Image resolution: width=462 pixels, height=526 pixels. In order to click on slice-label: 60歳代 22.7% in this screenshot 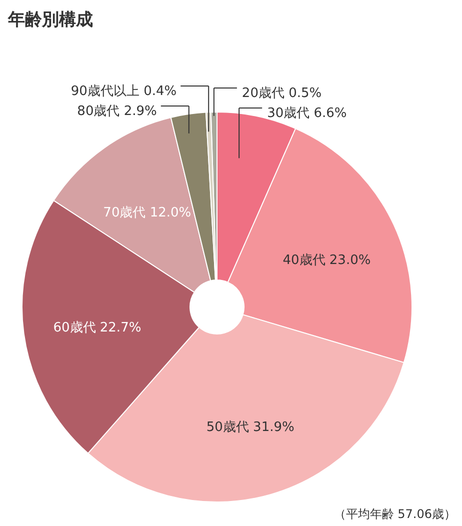, I will do `click(97, 328)`.